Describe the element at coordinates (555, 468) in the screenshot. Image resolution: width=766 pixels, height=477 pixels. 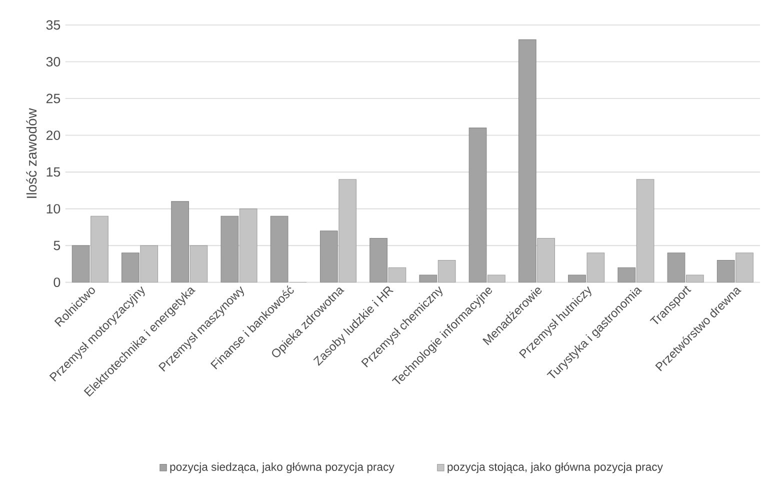
I see `legend-label: pozycja stojąca, jako główna pozycja pracy` at that location.